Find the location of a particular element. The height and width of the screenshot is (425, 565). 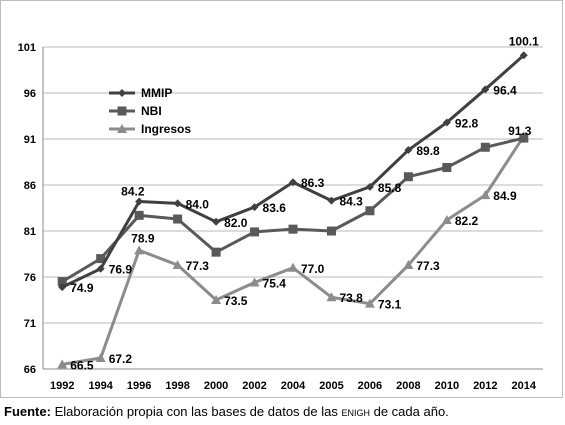

y-tick-label: 96 is located at coordinates (30, 94).